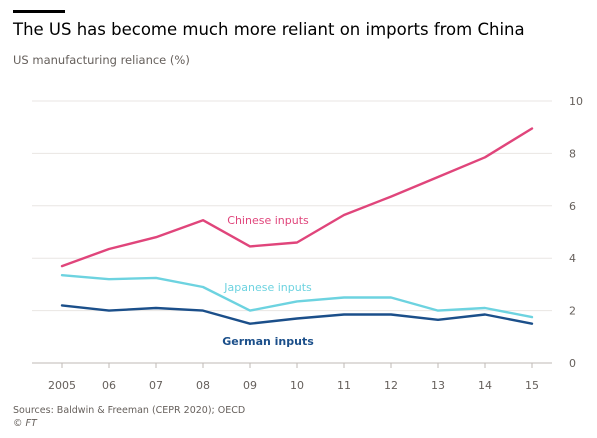  What do you see at coordinates (101, 60) in the screenshot?
I see `chart-subtitle: US manufacturing reliance (%)` at bounding box center [101, 60].